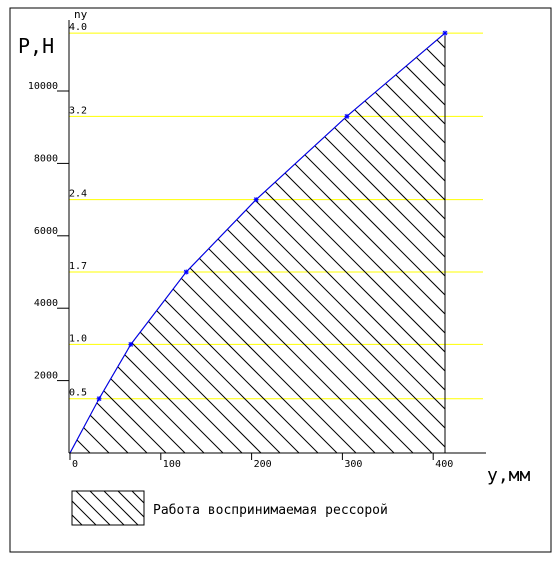 This screenshot has width=560, height=561. Describe the element at coordinates (78, 194) in the screenshot. I see `ny-label-3: 2.4` at that location.